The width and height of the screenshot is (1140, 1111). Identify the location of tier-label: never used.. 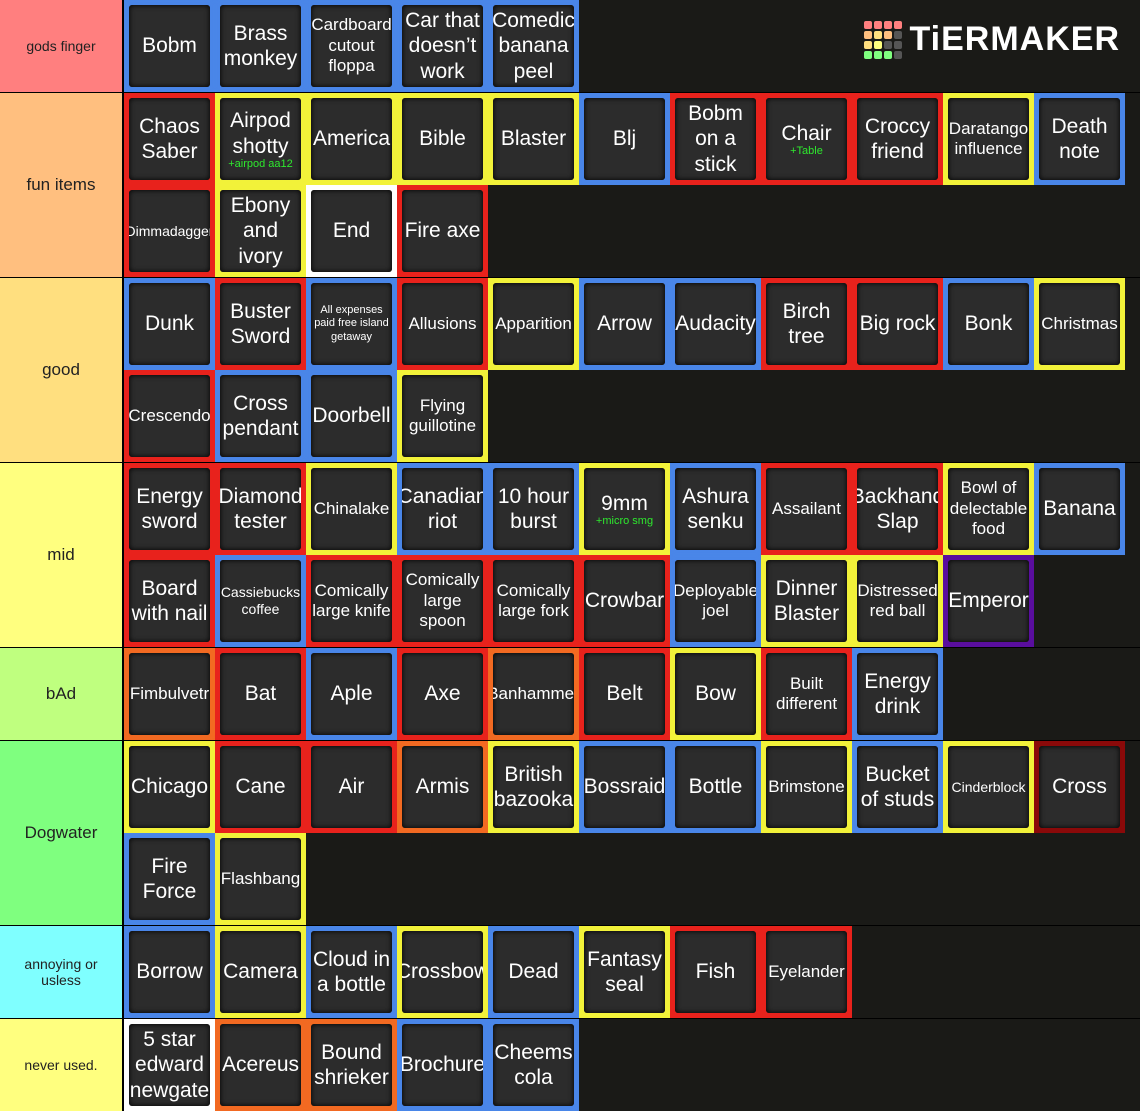
(62, 1065).